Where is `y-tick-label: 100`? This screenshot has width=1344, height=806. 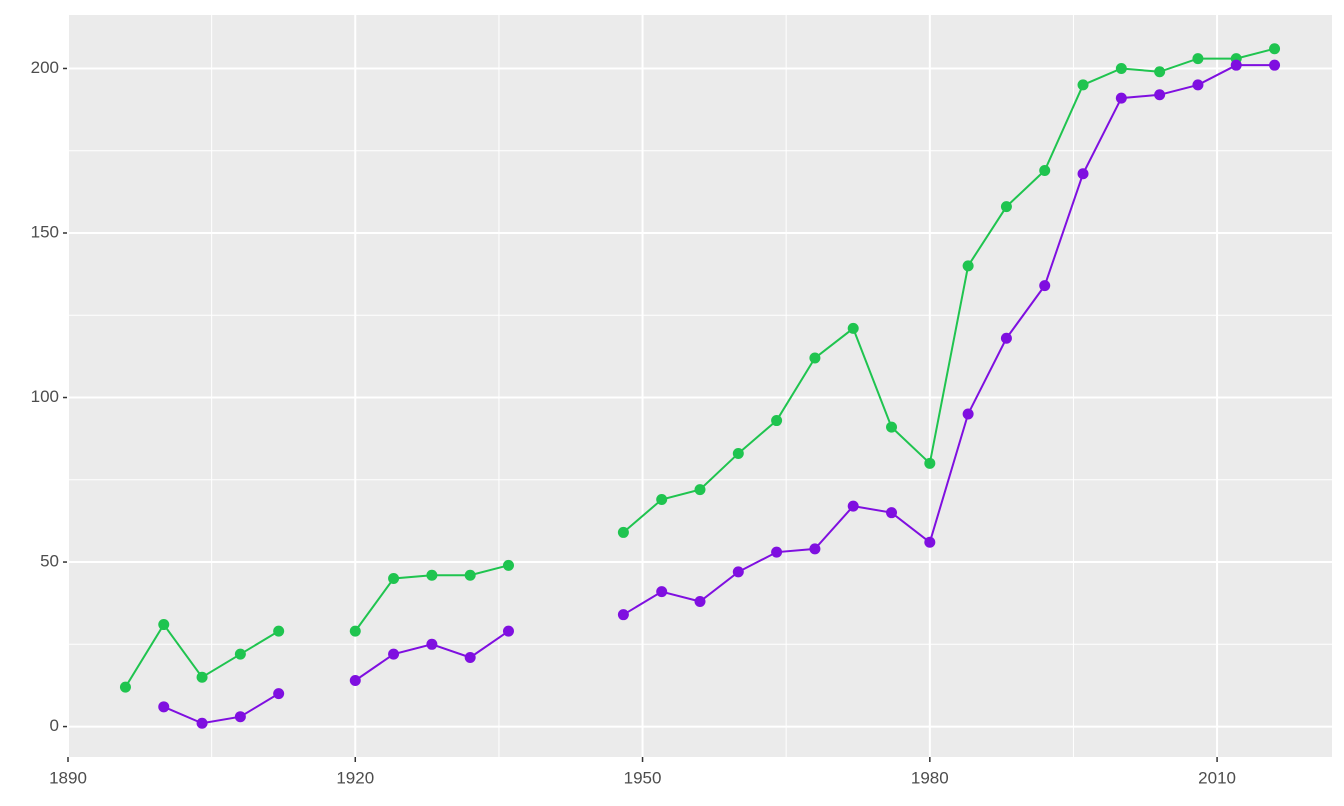 y-tick-label: 100 is located at coordinates (45, 396).